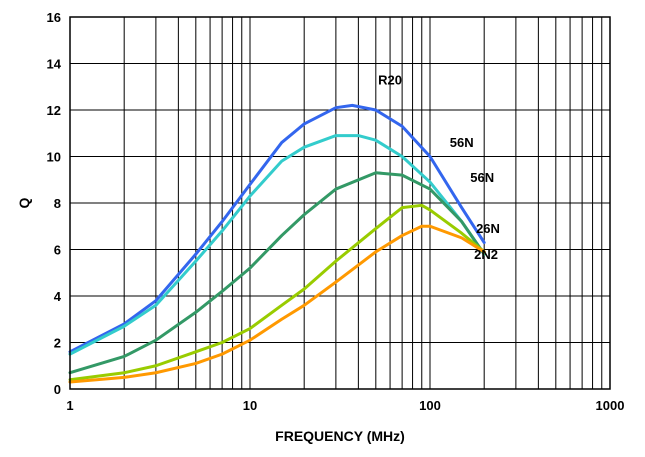  What do you see at coordinates (24, 202) in the screenshot?
I see `y-axis-label: Q` at bounding box center [24, 202].